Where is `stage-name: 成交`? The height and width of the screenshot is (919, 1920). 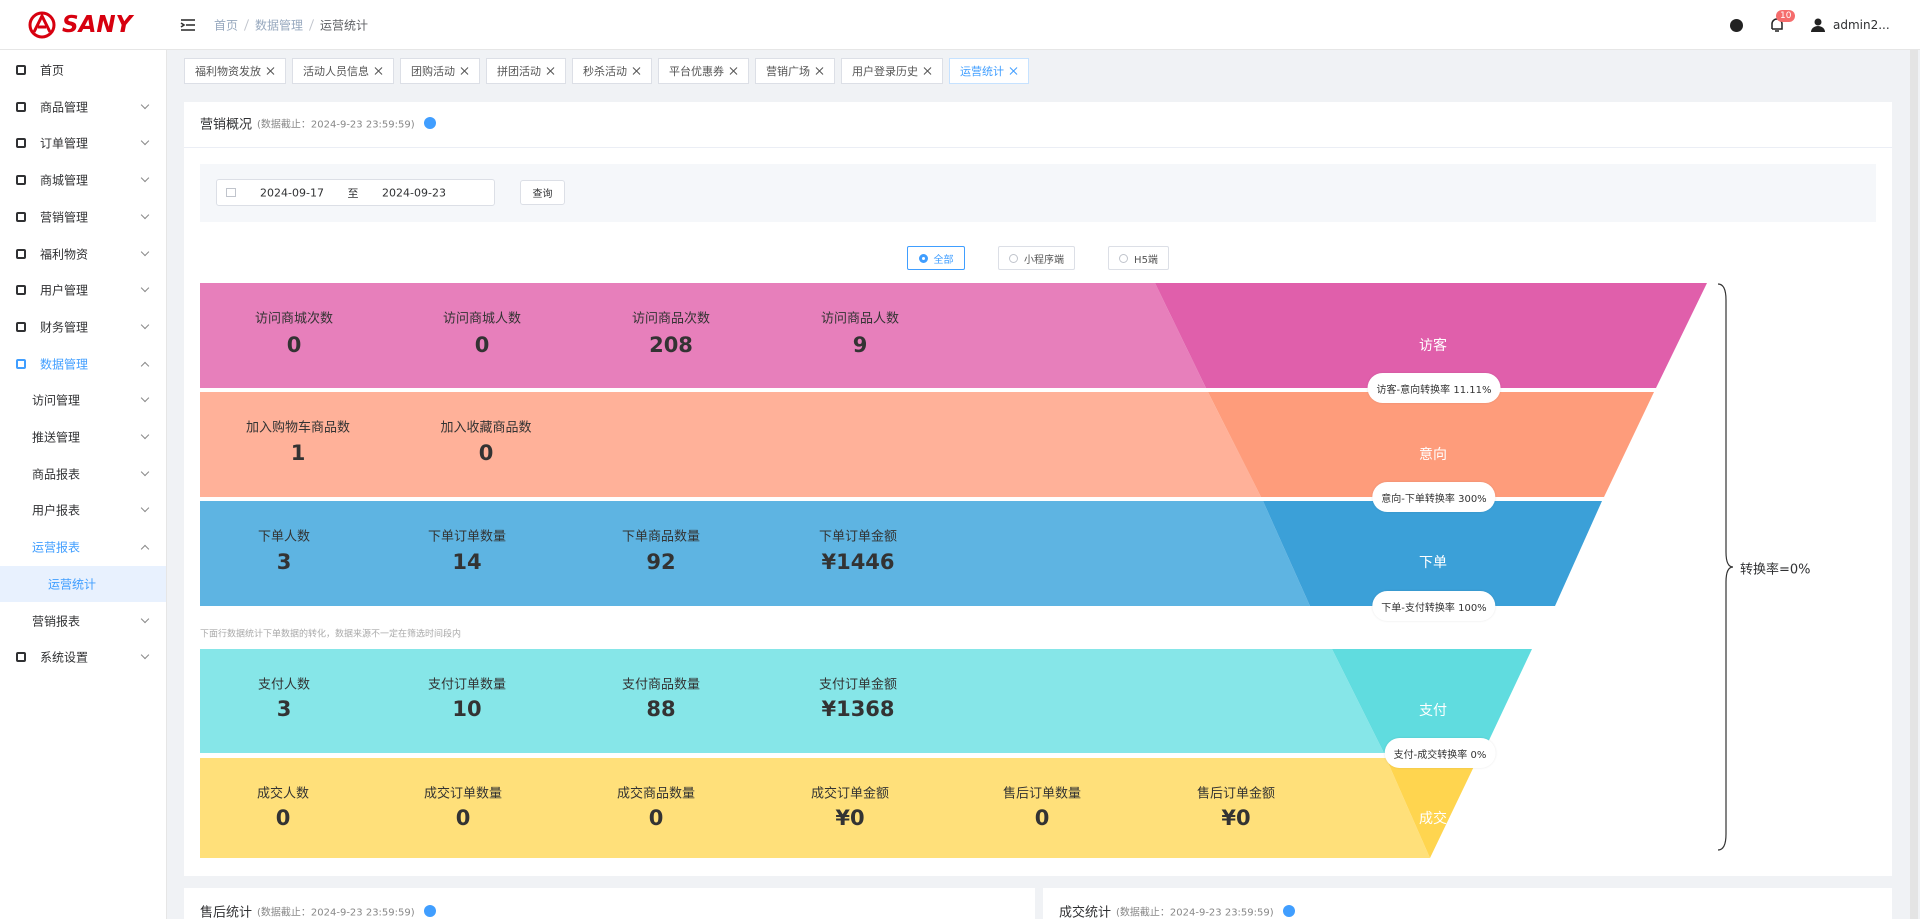 stage-name: 成交 is located at coordinates (1433, 819).